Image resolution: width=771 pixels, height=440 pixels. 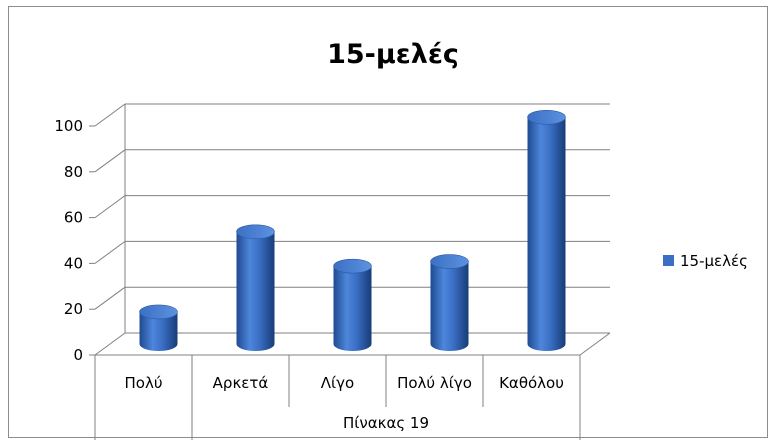 I want to click on x-tick-label: Αρκετά, so click(x=241, y=383).